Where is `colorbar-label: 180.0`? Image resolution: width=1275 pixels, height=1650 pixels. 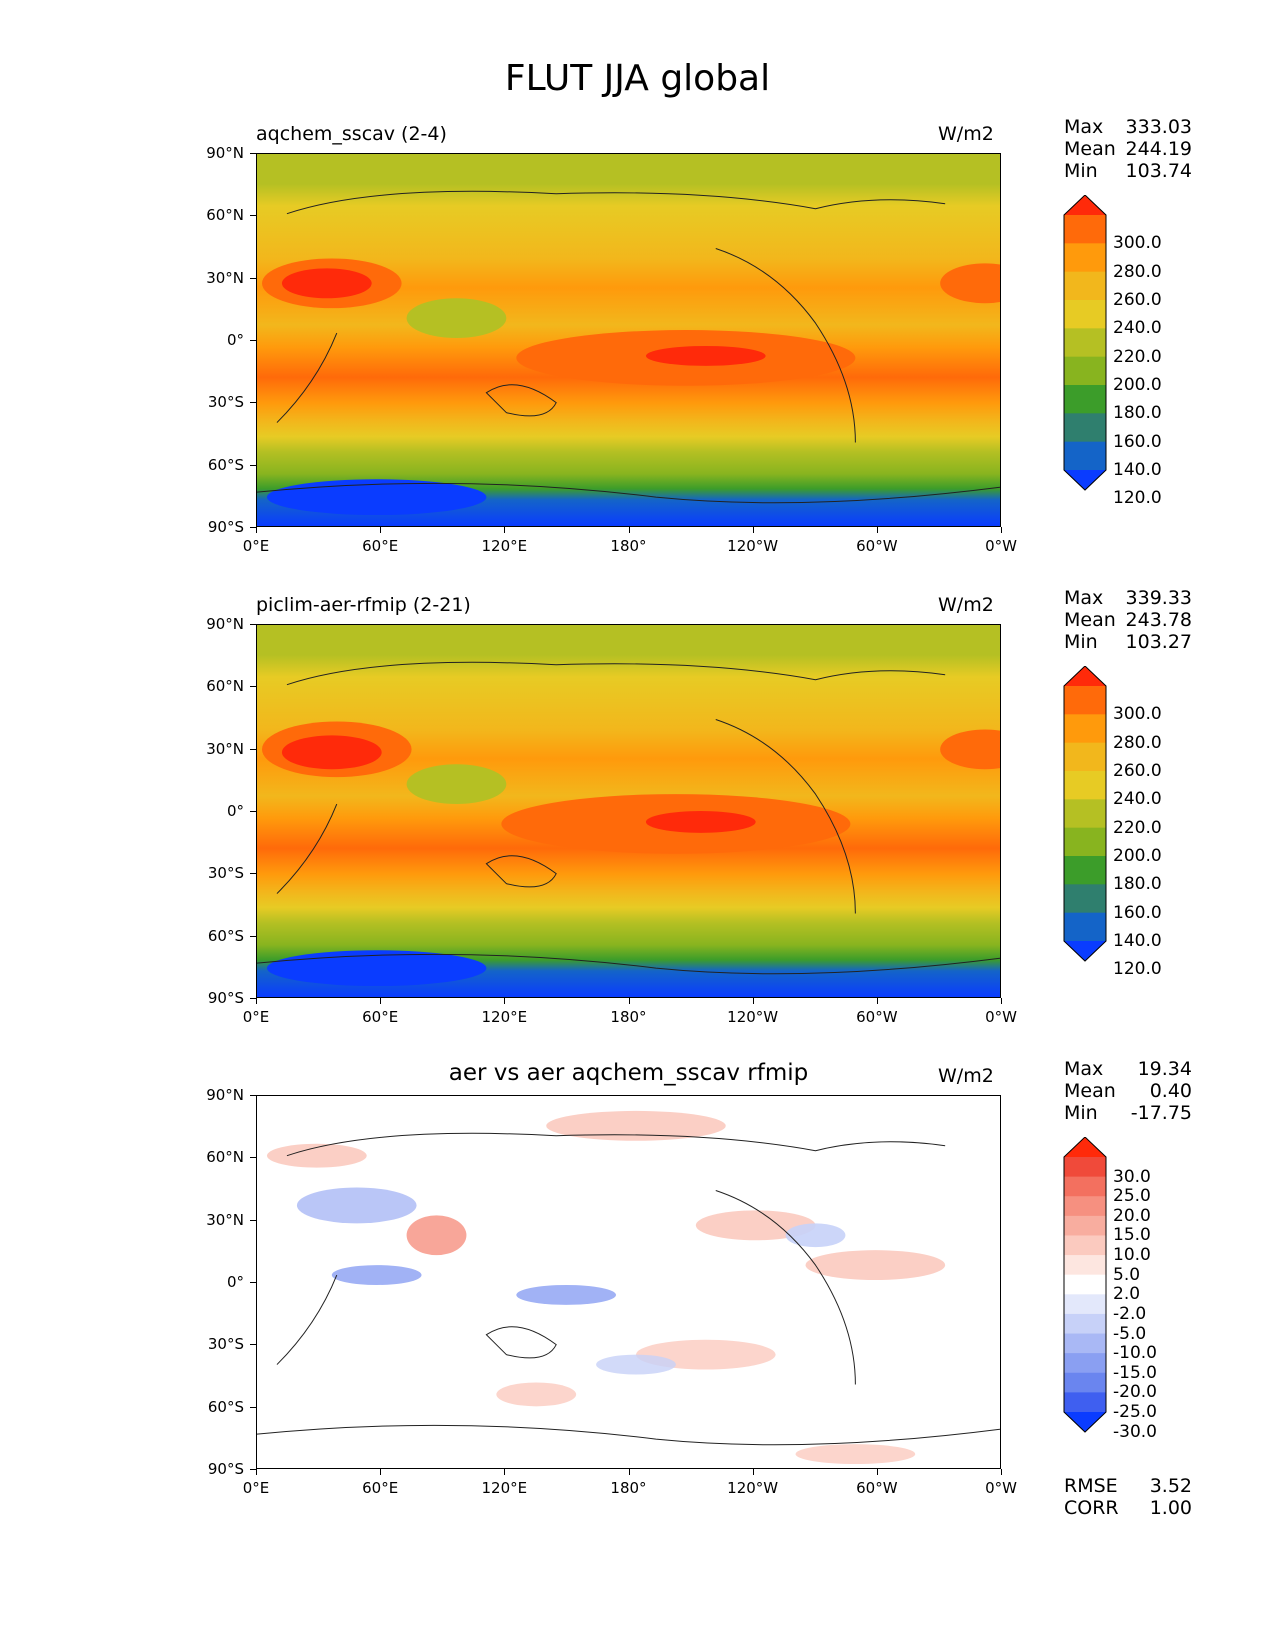 colorbar-label: 180.0 is located at coordinates (1137, 413).